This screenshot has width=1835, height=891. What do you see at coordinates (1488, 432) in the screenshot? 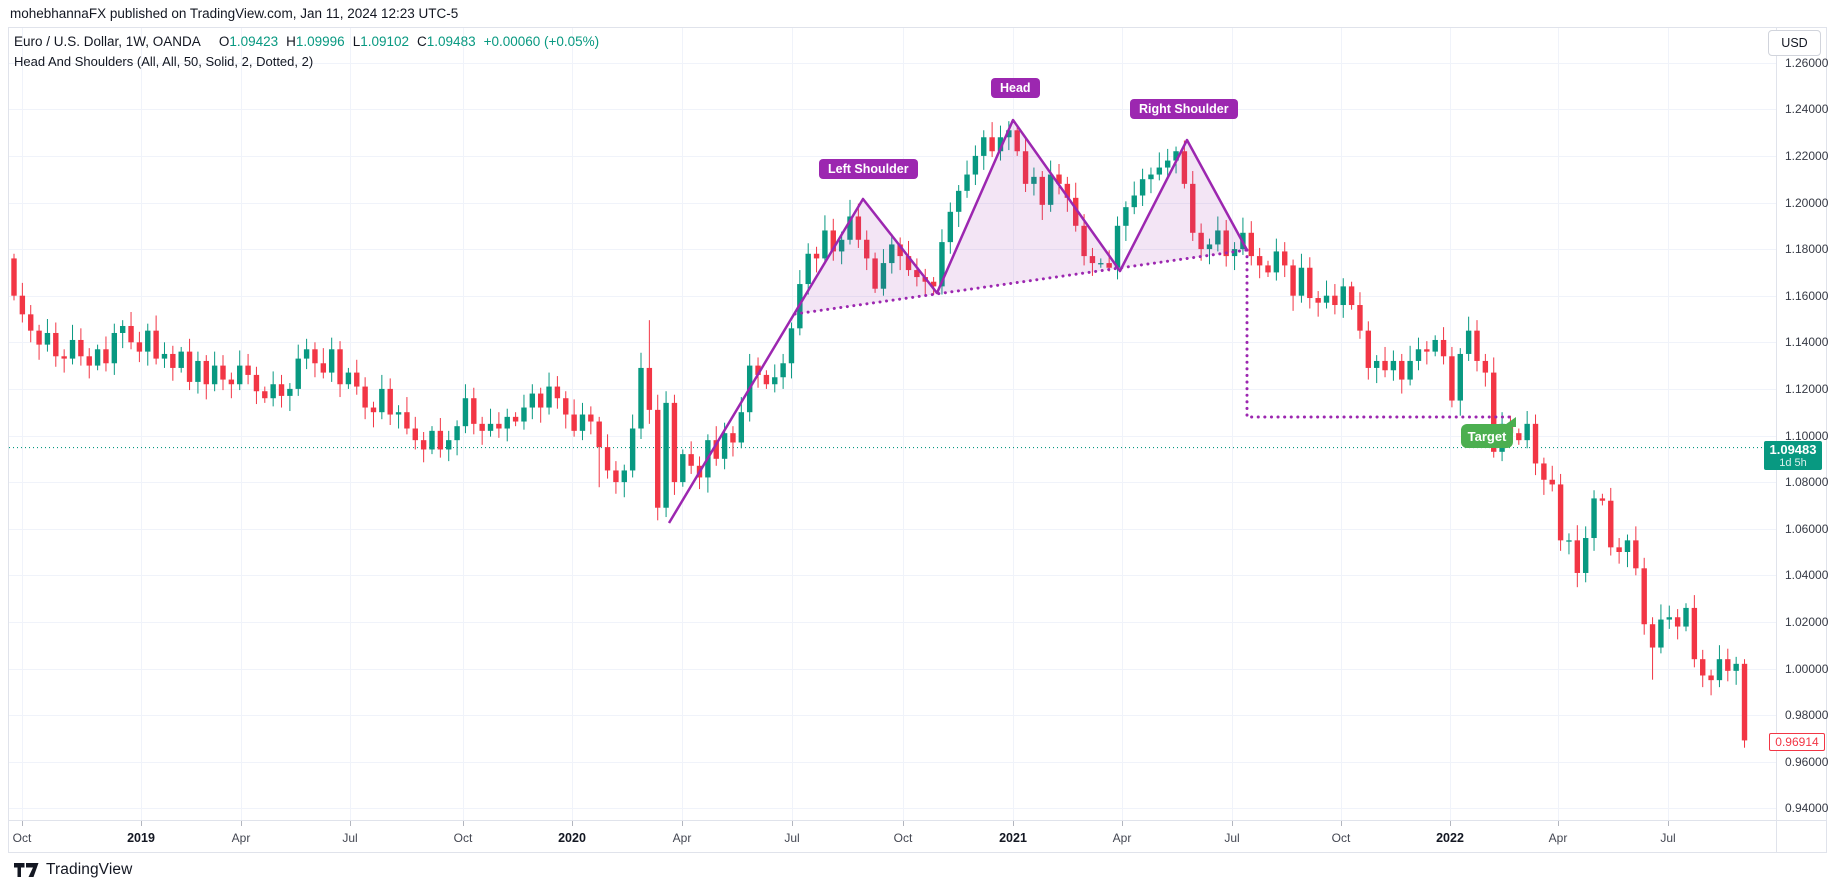
I see `target-label: Target` at bounding box center [1488, 432].